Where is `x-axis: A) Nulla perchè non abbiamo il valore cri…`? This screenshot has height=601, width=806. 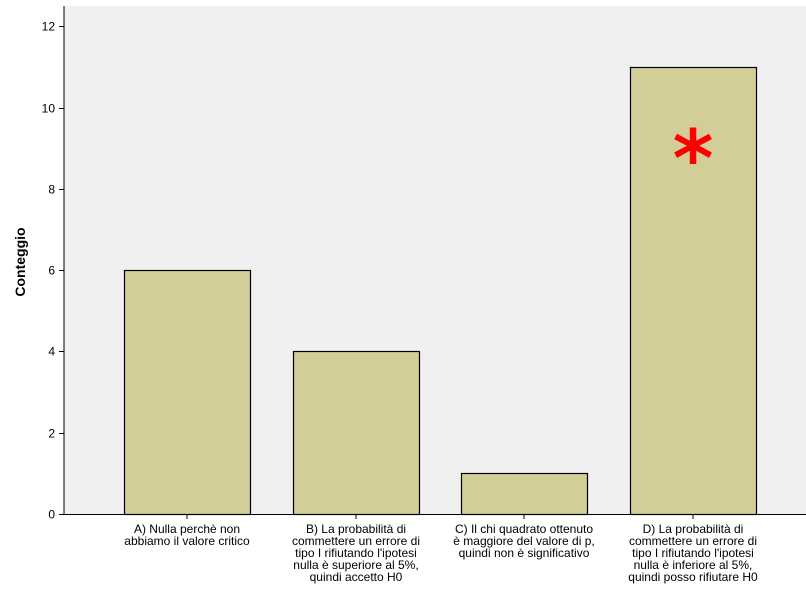
x-axis: A) Nulla perchè non abbiamo il valore cri… is located at coordinates (435, 549).